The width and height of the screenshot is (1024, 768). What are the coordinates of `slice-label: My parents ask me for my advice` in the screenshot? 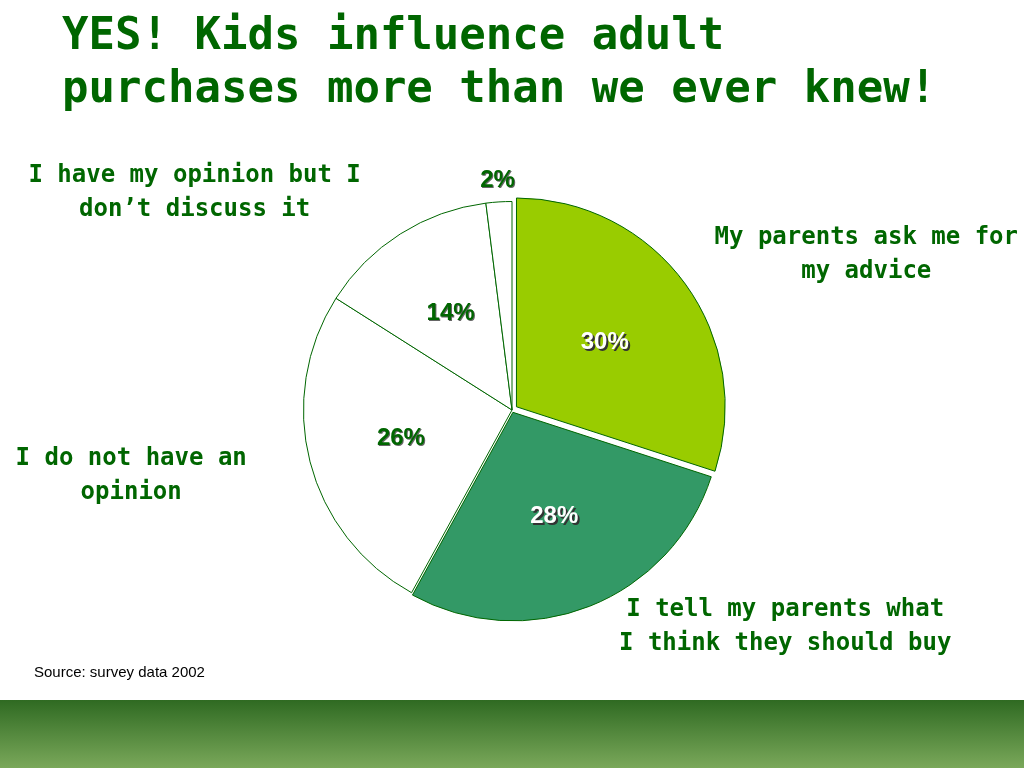 It's located at (866, 253).